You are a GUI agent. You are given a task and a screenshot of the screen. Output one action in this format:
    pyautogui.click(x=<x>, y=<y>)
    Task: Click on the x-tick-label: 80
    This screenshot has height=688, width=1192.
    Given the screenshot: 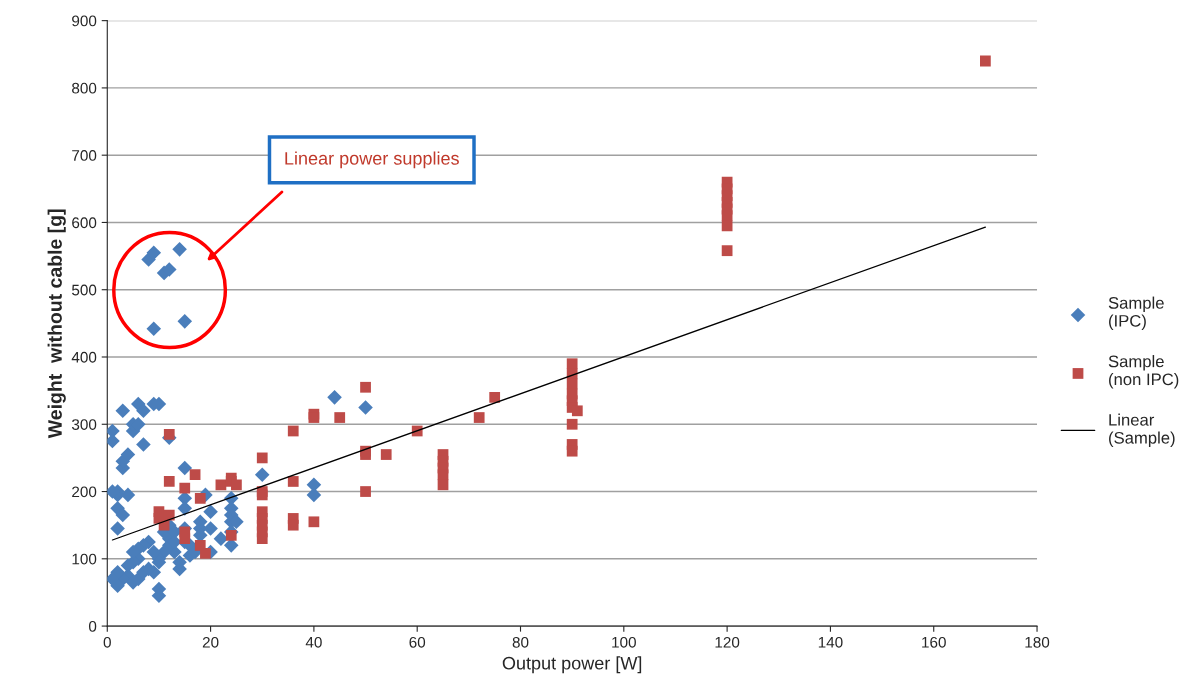 What is the action you would take?
    pyautogui.click(x=520, y=642)
    